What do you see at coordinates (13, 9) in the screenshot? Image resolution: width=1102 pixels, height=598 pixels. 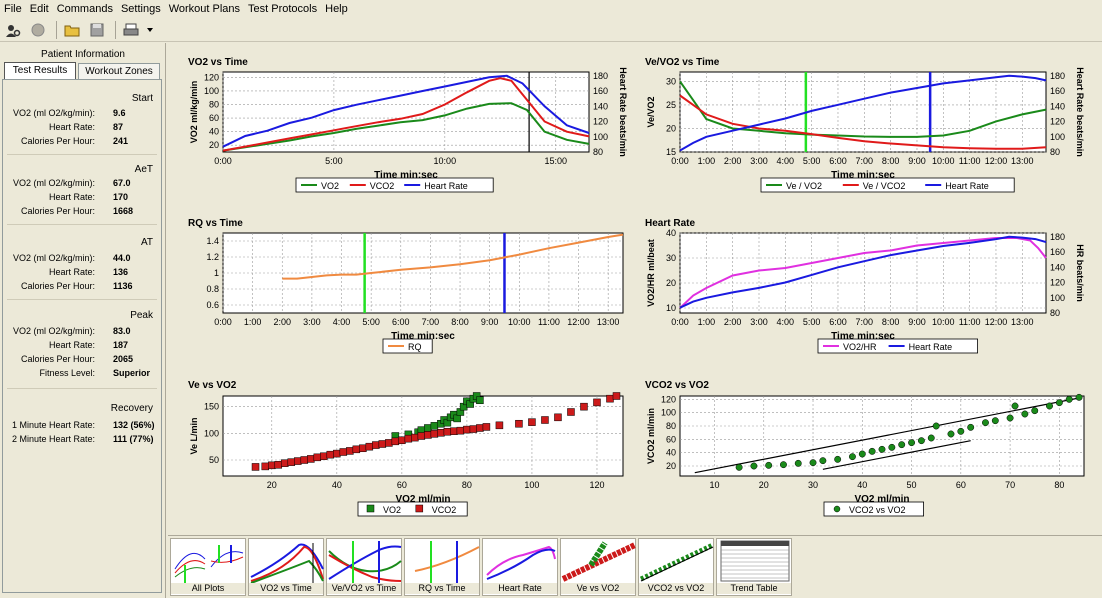 I see `menu-file: File` at bounding box center [13, 9].